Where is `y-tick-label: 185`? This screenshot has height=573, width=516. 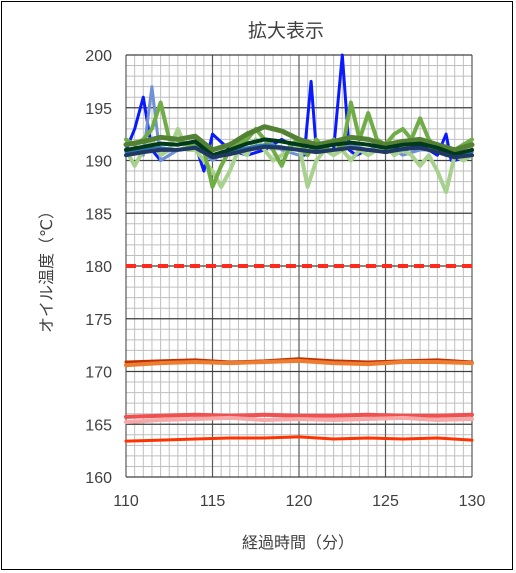 y-tick-label: 185 is located at coordinates (98, 214).